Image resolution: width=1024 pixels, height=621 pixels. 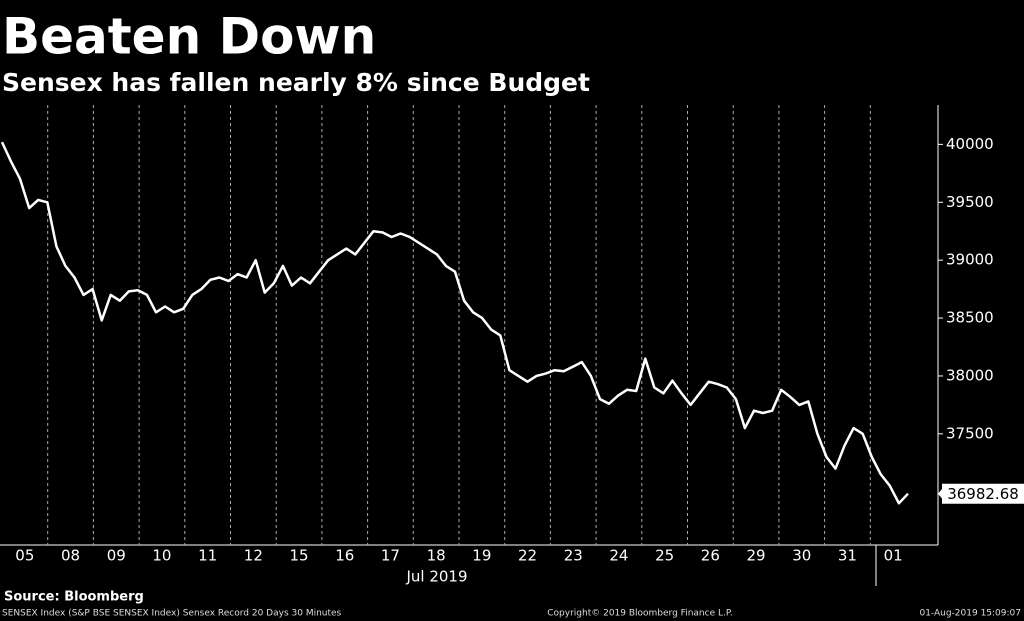 I want to click on x-tick-label: 25, so click(x=664, y=556).